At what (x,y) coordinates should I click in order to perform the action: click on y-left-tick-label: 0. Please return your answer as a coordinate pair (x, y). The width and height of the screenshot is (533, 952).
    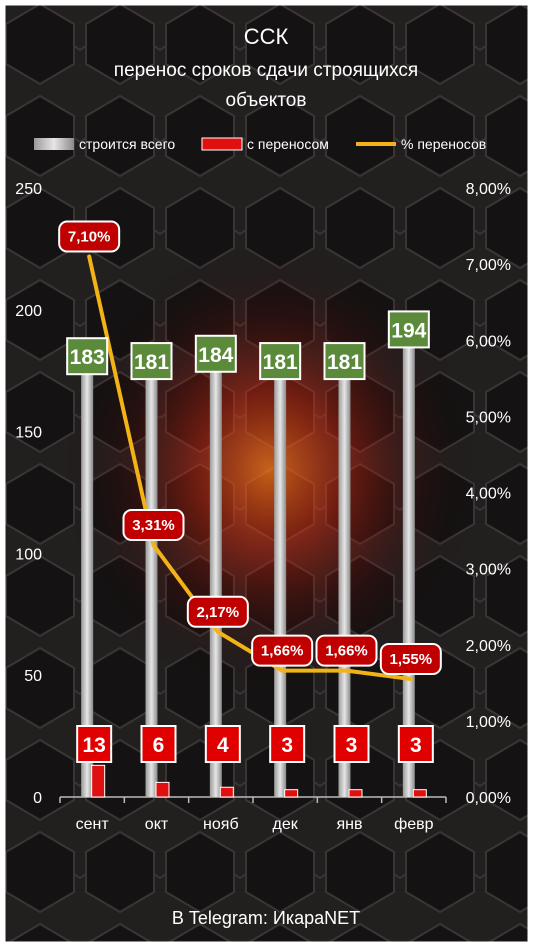
    Looking at the image, I should click on (37, 798).